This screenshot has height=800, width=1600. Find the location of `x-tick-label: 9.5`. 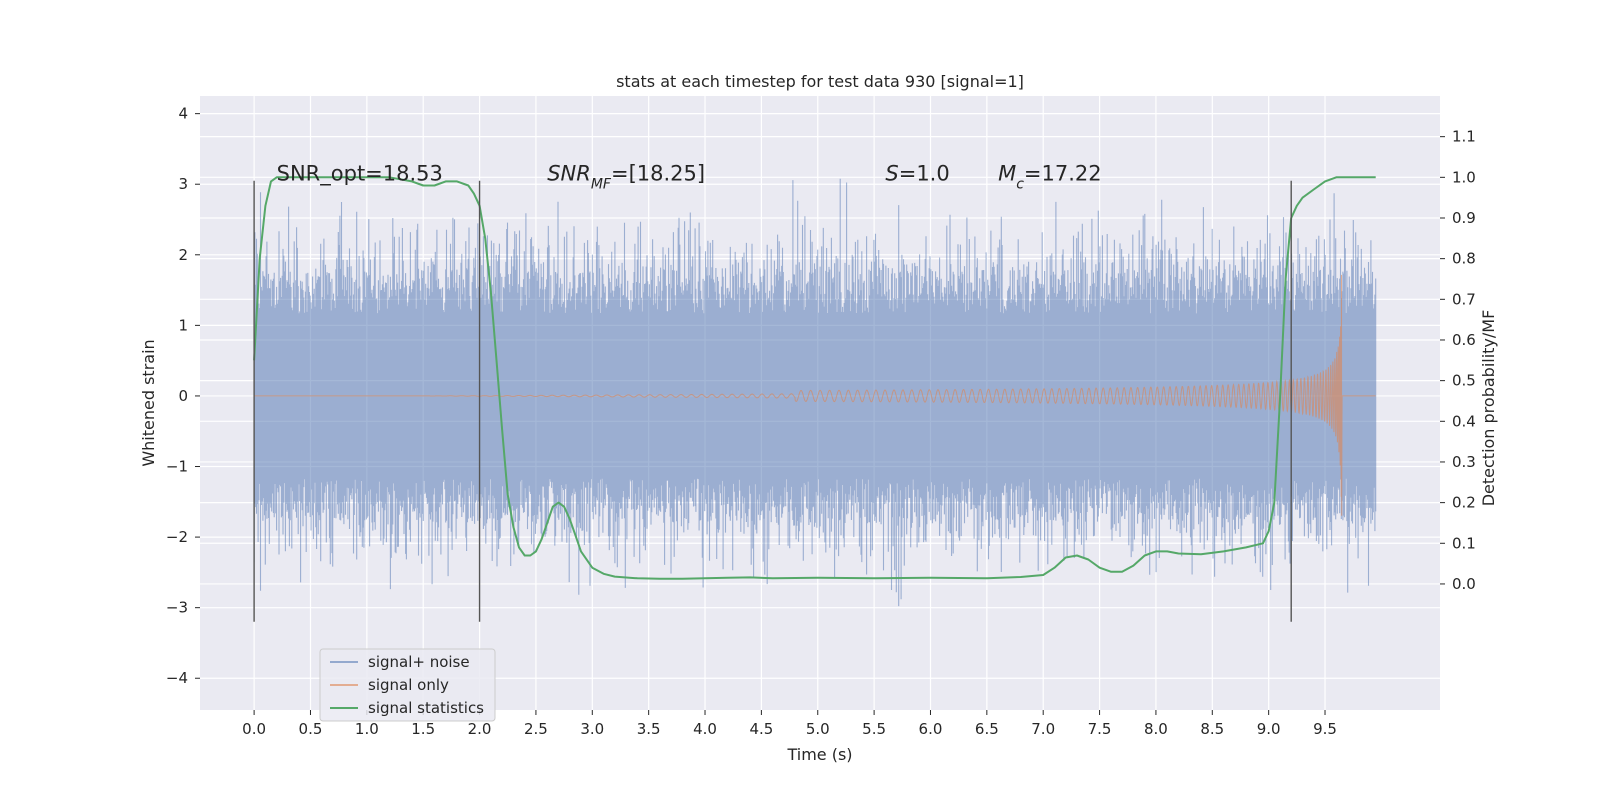

x-tick-label: 9.5 is located at coordinates (1325, 729).